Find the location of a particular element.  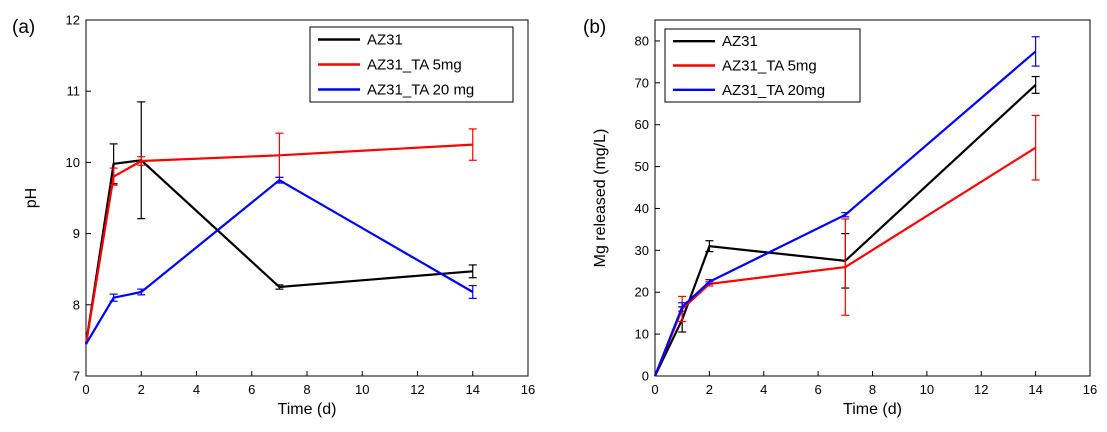

y-axis-label: Mg released (mg/L) is located at coordinates (600, 198).